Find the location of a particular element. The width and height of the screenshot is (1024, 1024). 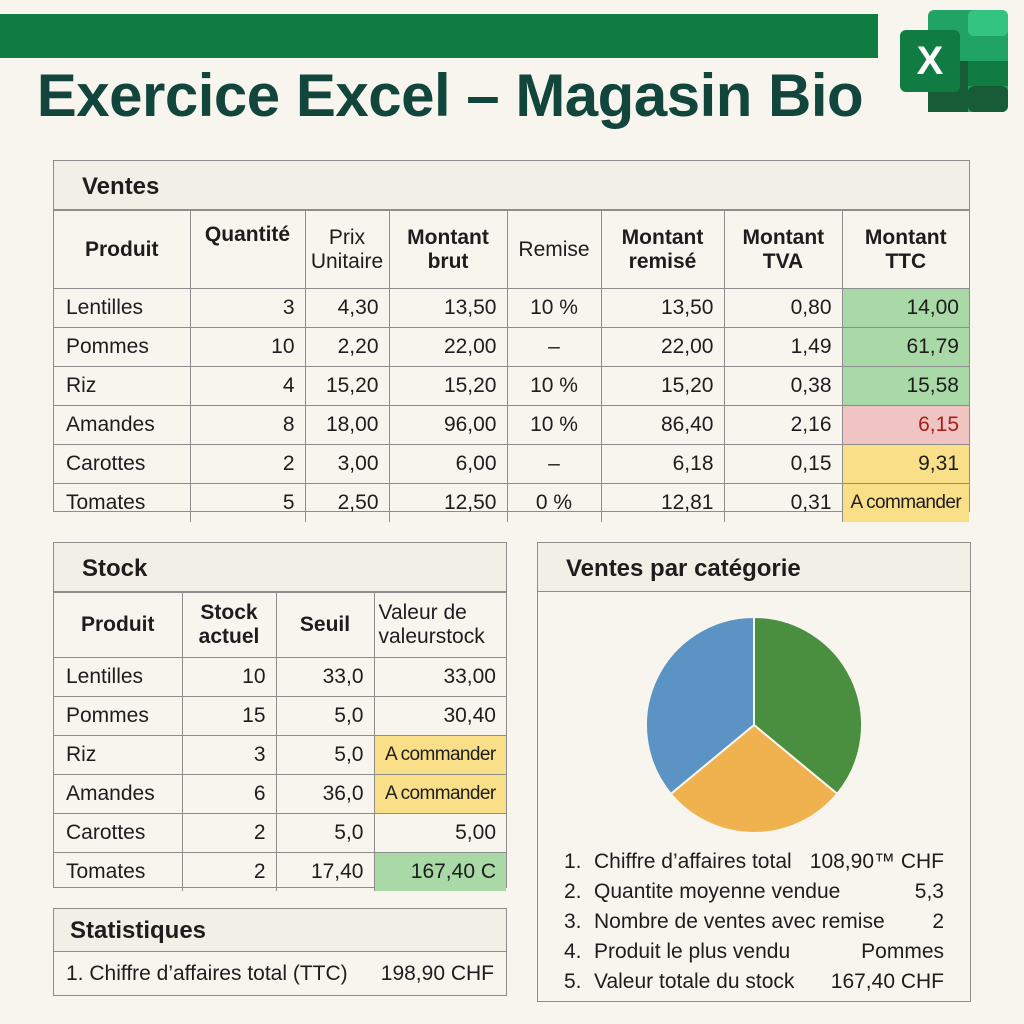

col-header-stock-actuel: Stock actuel is located at coordinates (229, 625).